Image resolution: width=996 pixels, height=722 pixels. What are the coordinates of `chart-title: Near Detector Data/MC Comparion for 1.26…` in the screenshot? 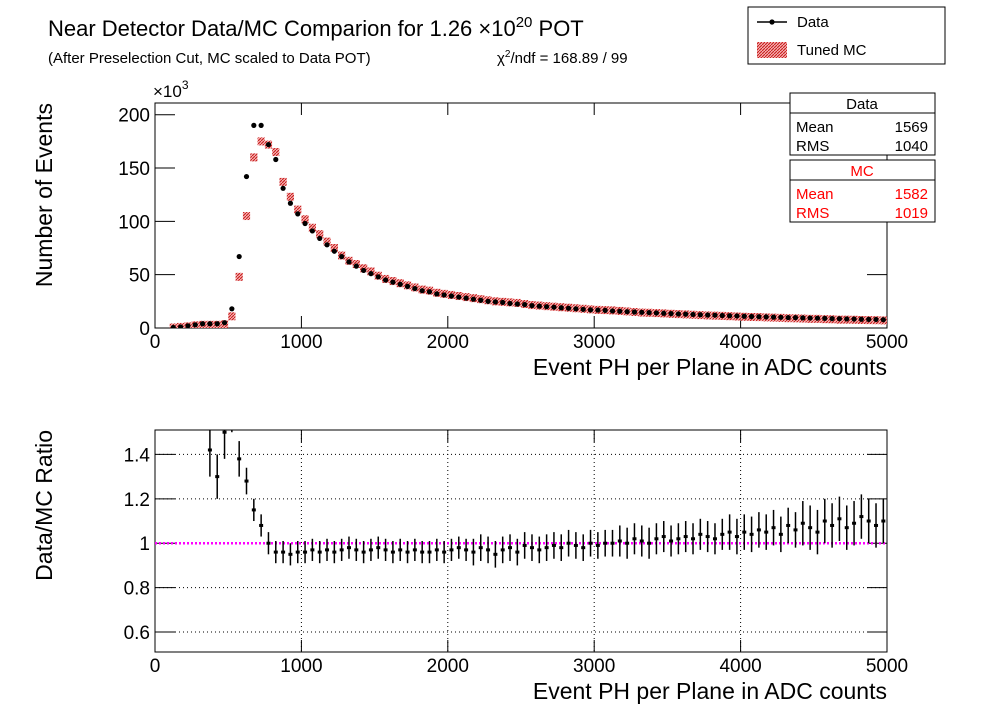 It's located at (316, 27).